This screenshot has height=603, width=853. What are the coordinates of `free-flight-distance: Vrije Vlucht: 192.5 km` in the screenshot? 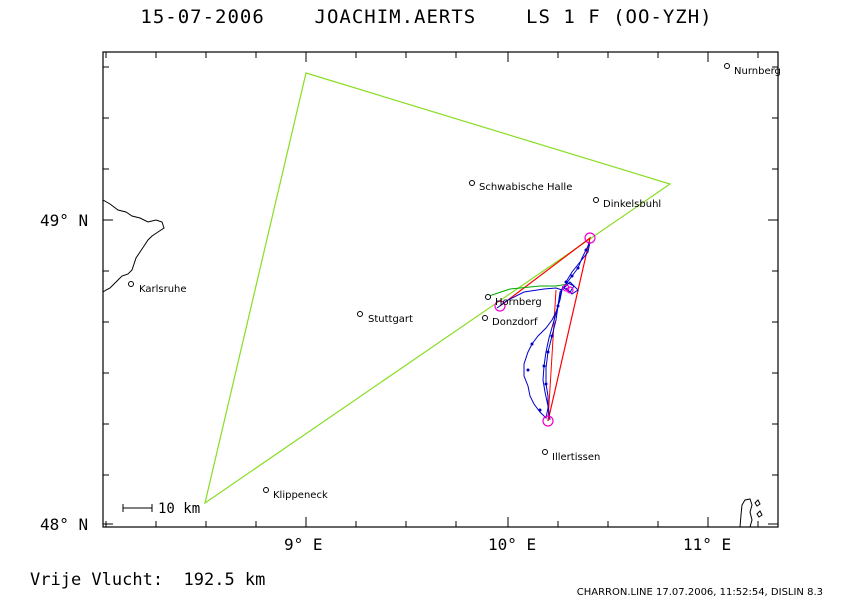 It's located at (148, 580).